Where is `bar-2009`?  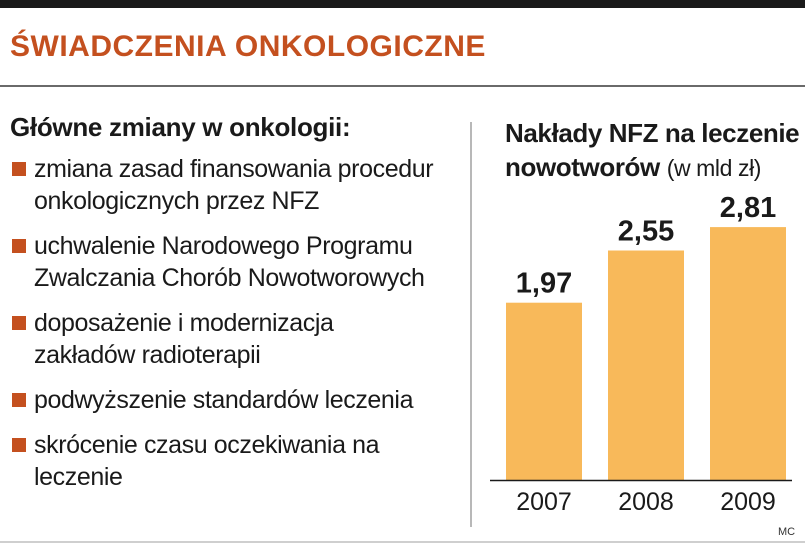
bar-2009 is located at coordinates (748, 353).